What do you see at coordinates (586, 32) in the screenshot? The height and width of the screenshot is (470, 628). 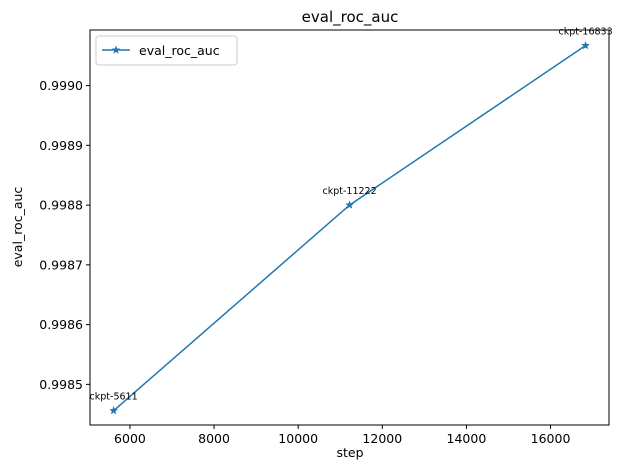 I see `point-label: ckpt-16833` at bounding box center [586, 32].